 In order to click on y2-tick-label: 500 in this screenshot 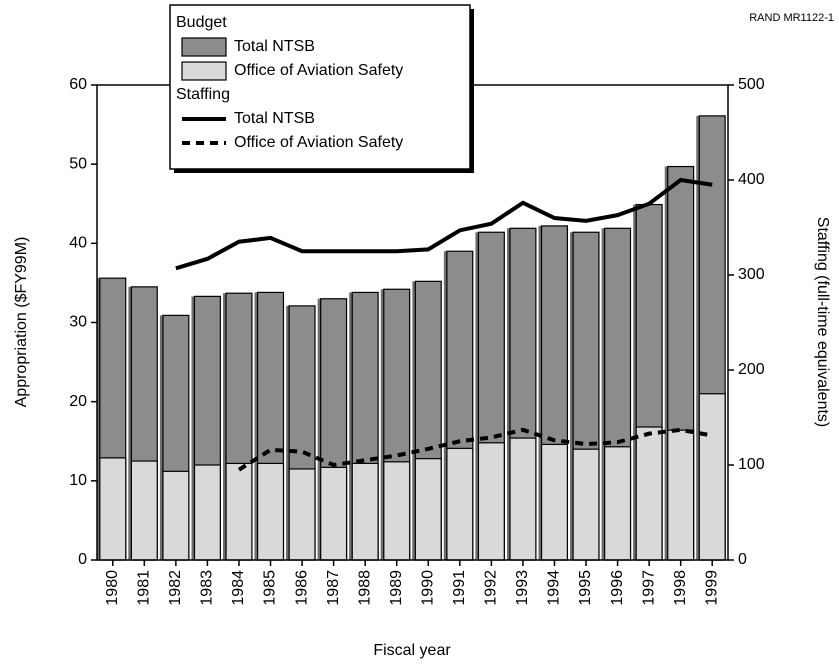, I will do `click(751, 84)`.